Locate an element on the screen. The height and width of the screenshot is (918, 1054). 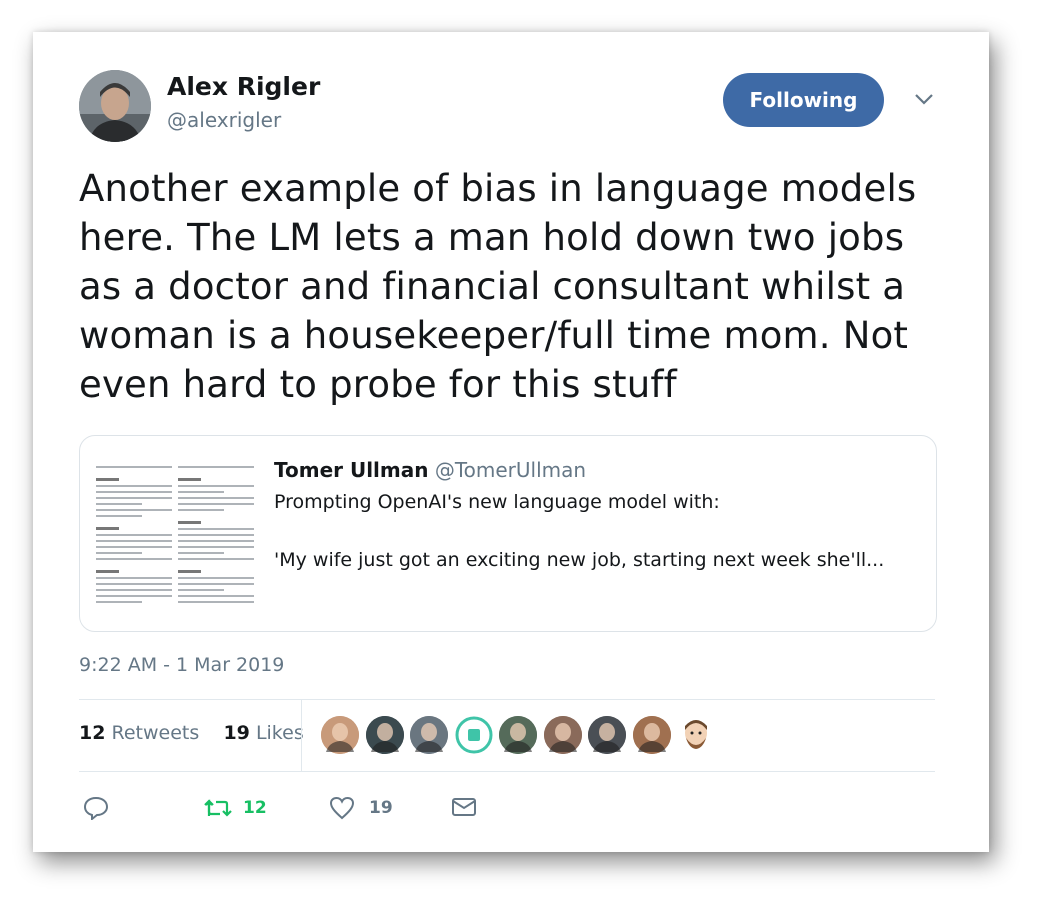
quoted-author: Tomer Ullman @TomerUllman is located at coordinates (430, 470).